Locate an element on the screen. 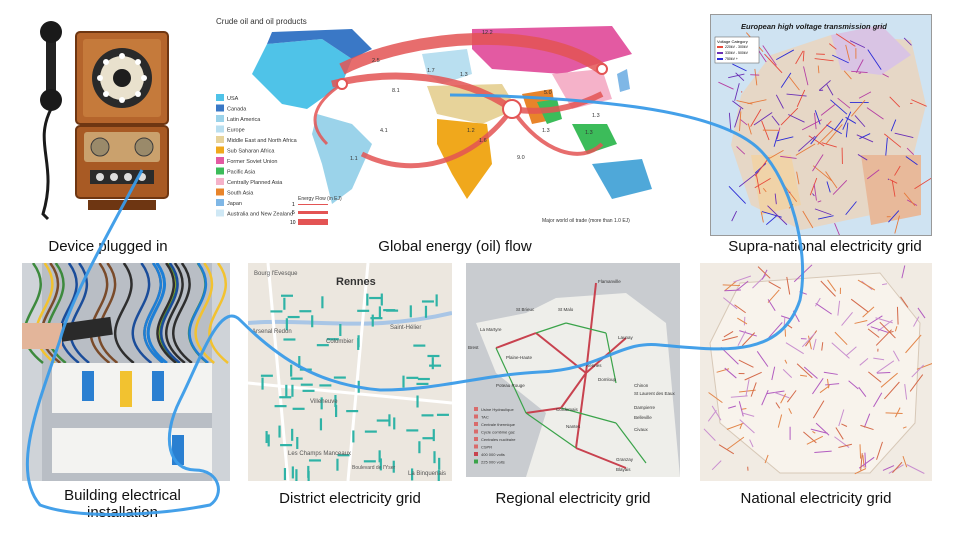 The height and width of the screenshot is (540, 960). legend-label: Canada is located at coordinates (237, 110).